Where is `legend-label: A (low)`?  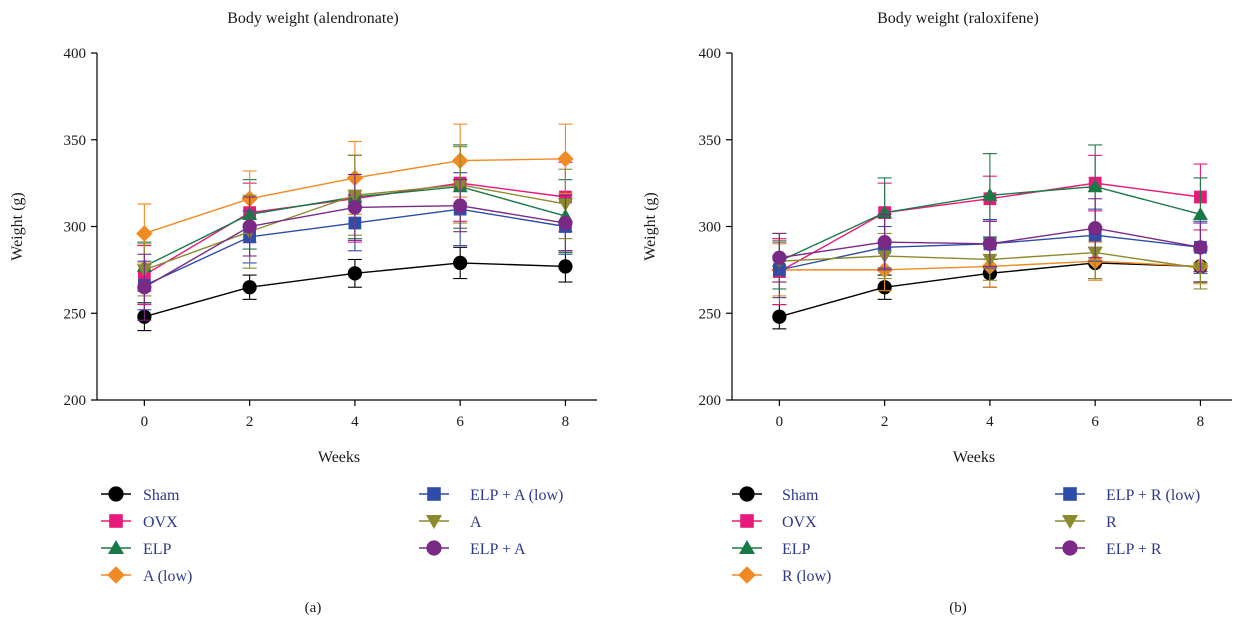 legend-label: A (low) is located at coordinates (167, 576).